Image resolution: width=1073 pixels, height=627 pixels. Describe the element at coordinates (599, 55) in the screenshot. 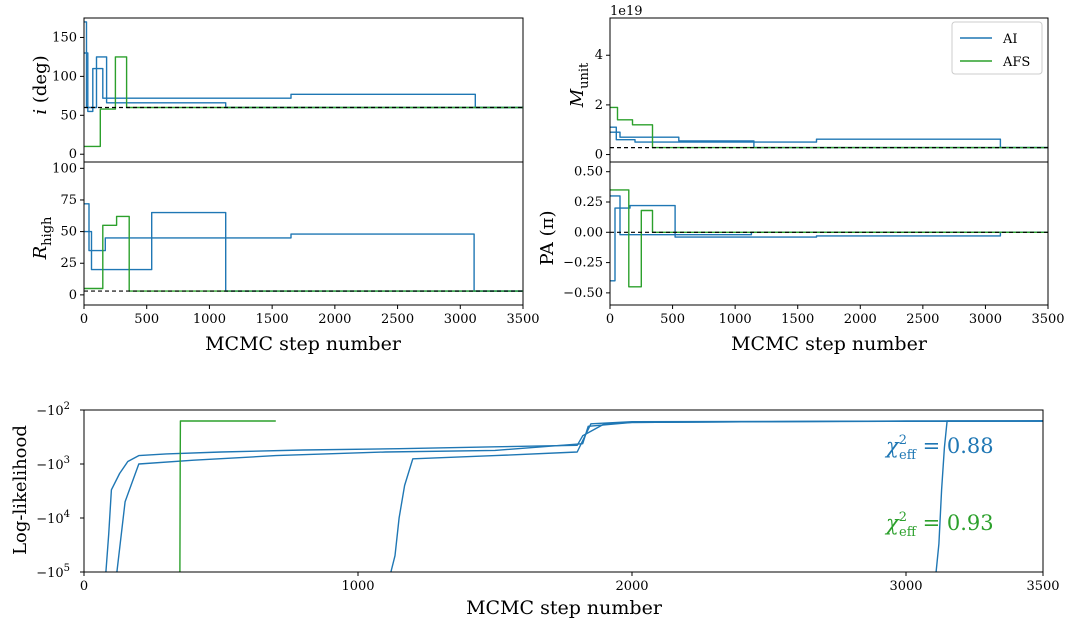

I see `y-tick-label: 4` at that location.